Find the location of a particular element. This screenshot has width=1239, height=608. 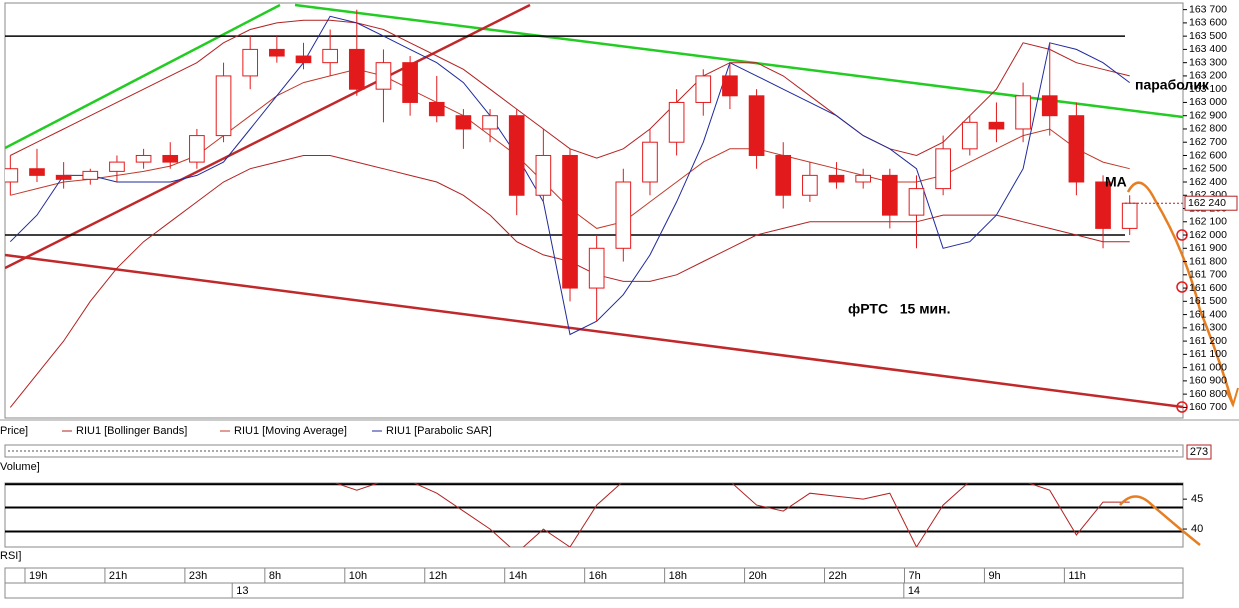

date-tick-label: 13 is located at coordinates (242, 591).